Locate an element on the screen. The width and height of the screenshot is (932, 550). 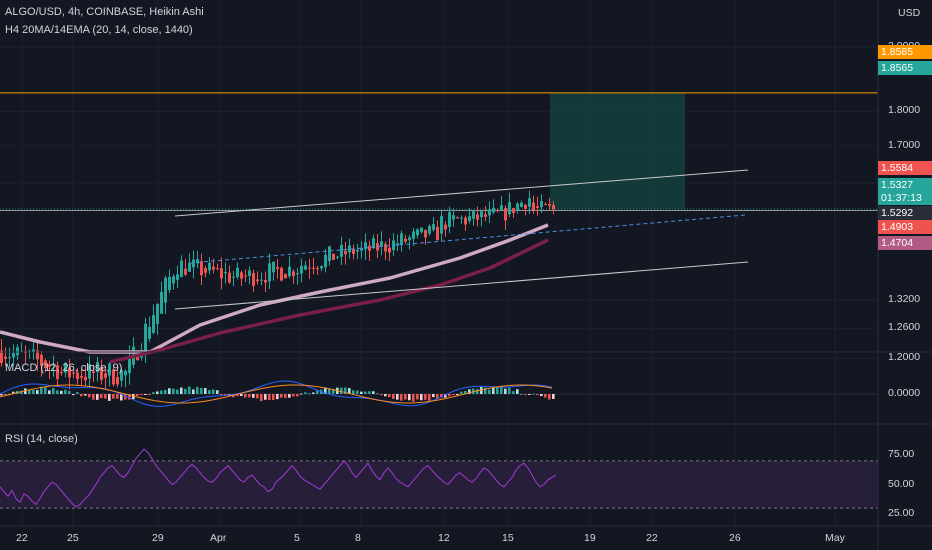
time-tick-label: 22 is located at coordinates (22, 538).